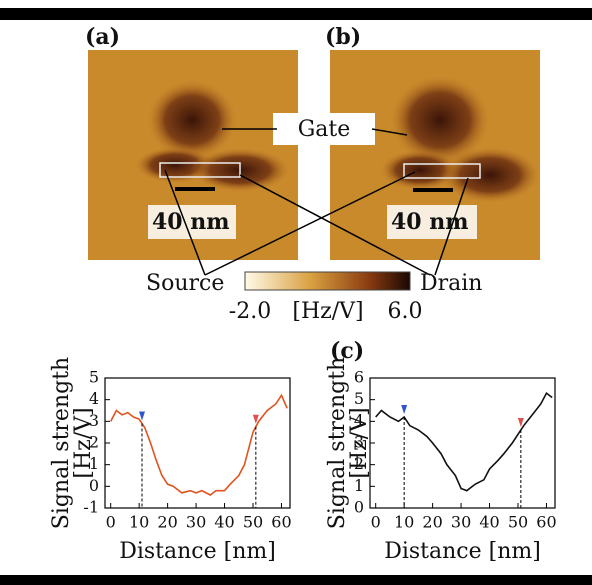 This screenshot has height=585, width=592. Describe the element at coordinates (91, 507) in the screenshot. I see `y-tick-label: -1` at that location.